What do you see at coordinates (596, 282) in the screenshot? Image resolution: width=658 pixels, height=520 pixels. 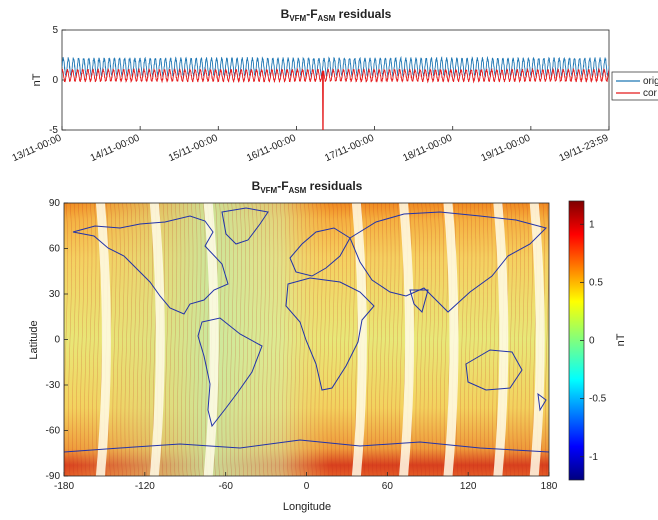 I see `colorbar-tick-label: 0.5` at bounding box center [596, 282].